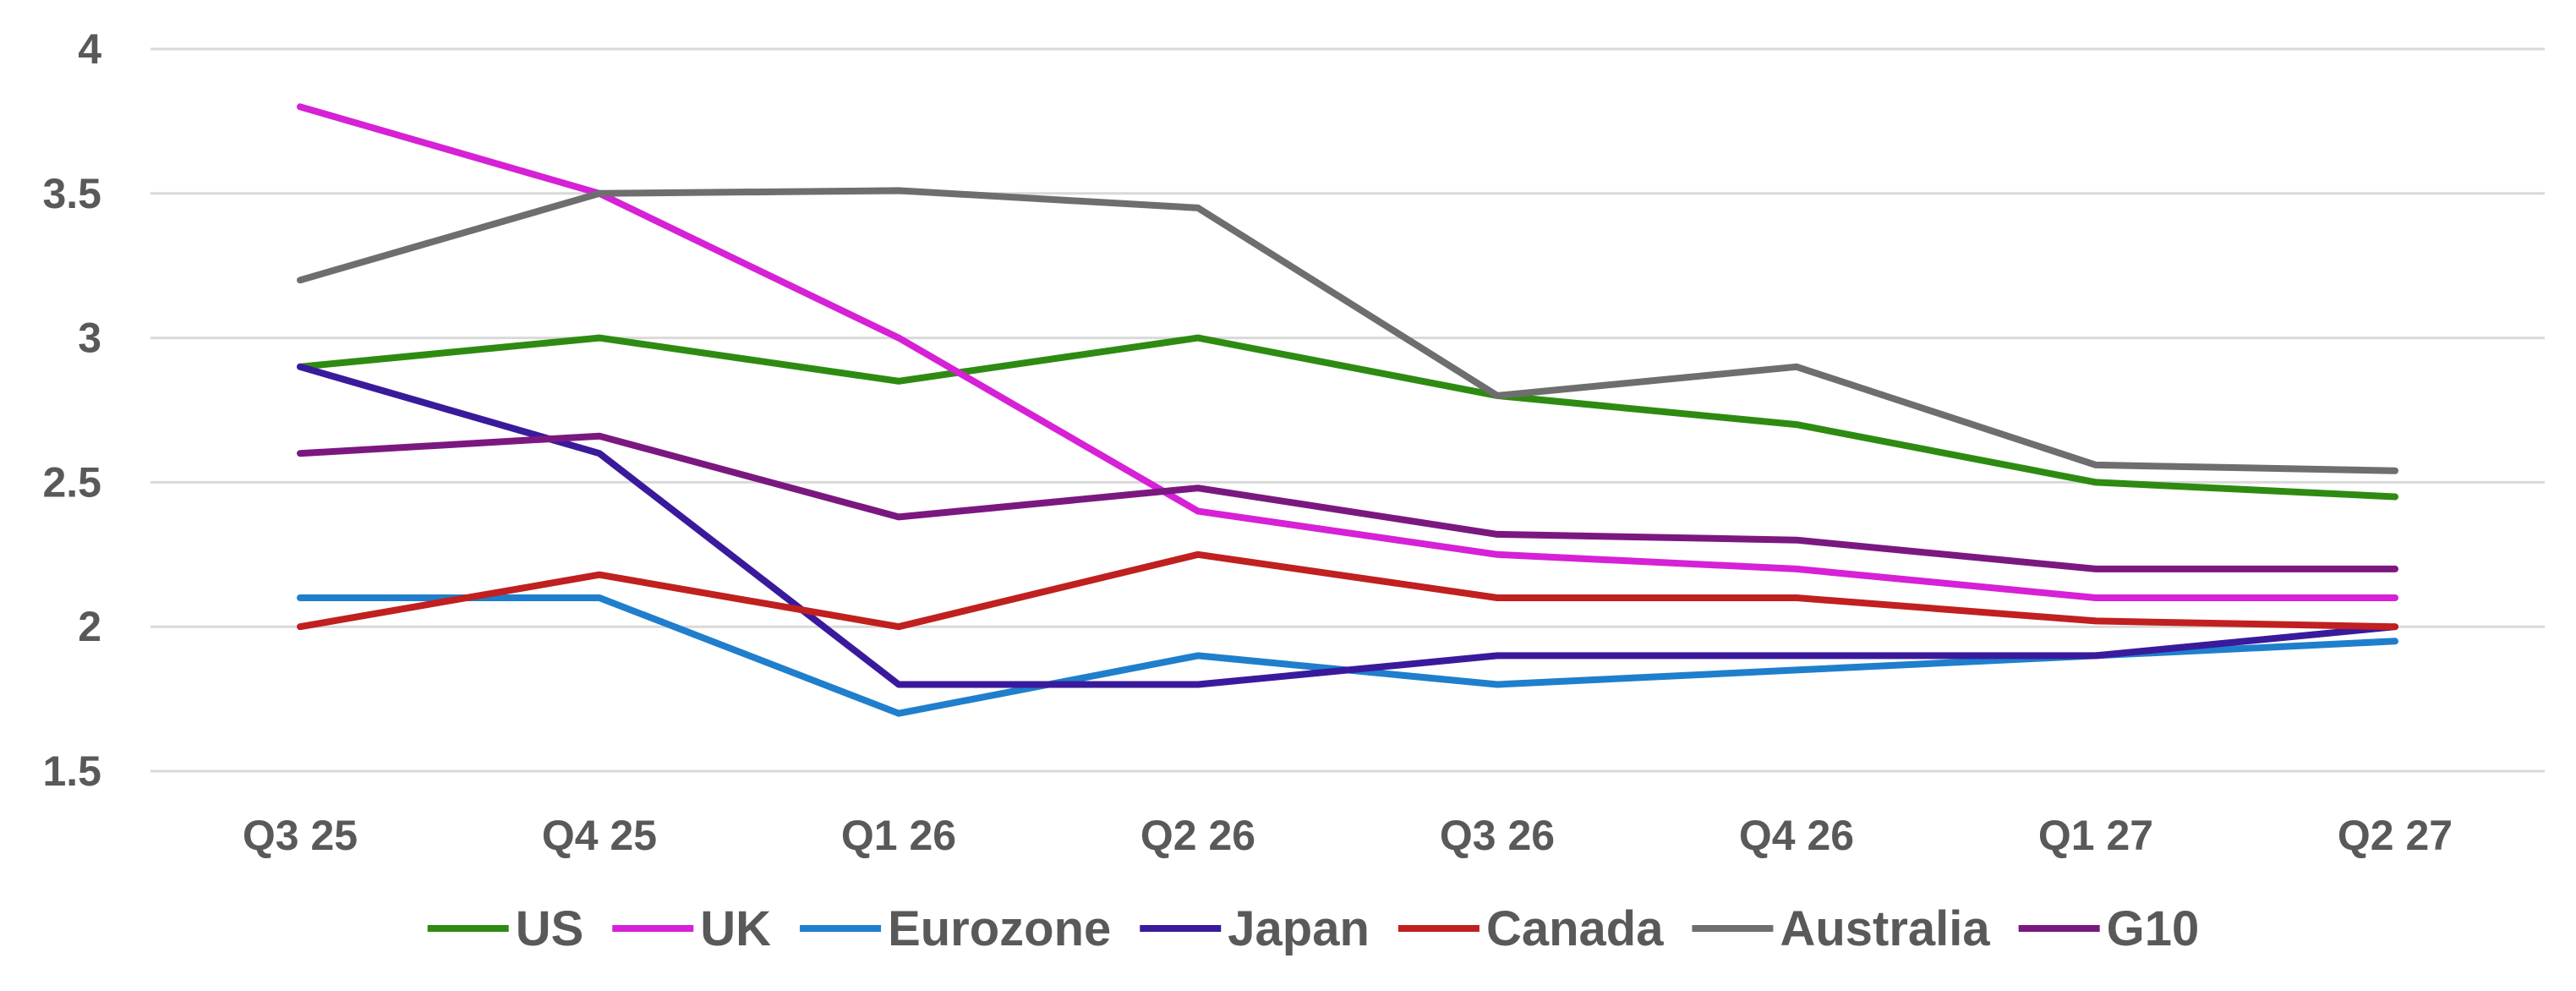  What do you see at coordinates (2396, 835) in the screenshot?
I see `x-tick-label: Q2 27` at bounding box center [2396, 835].